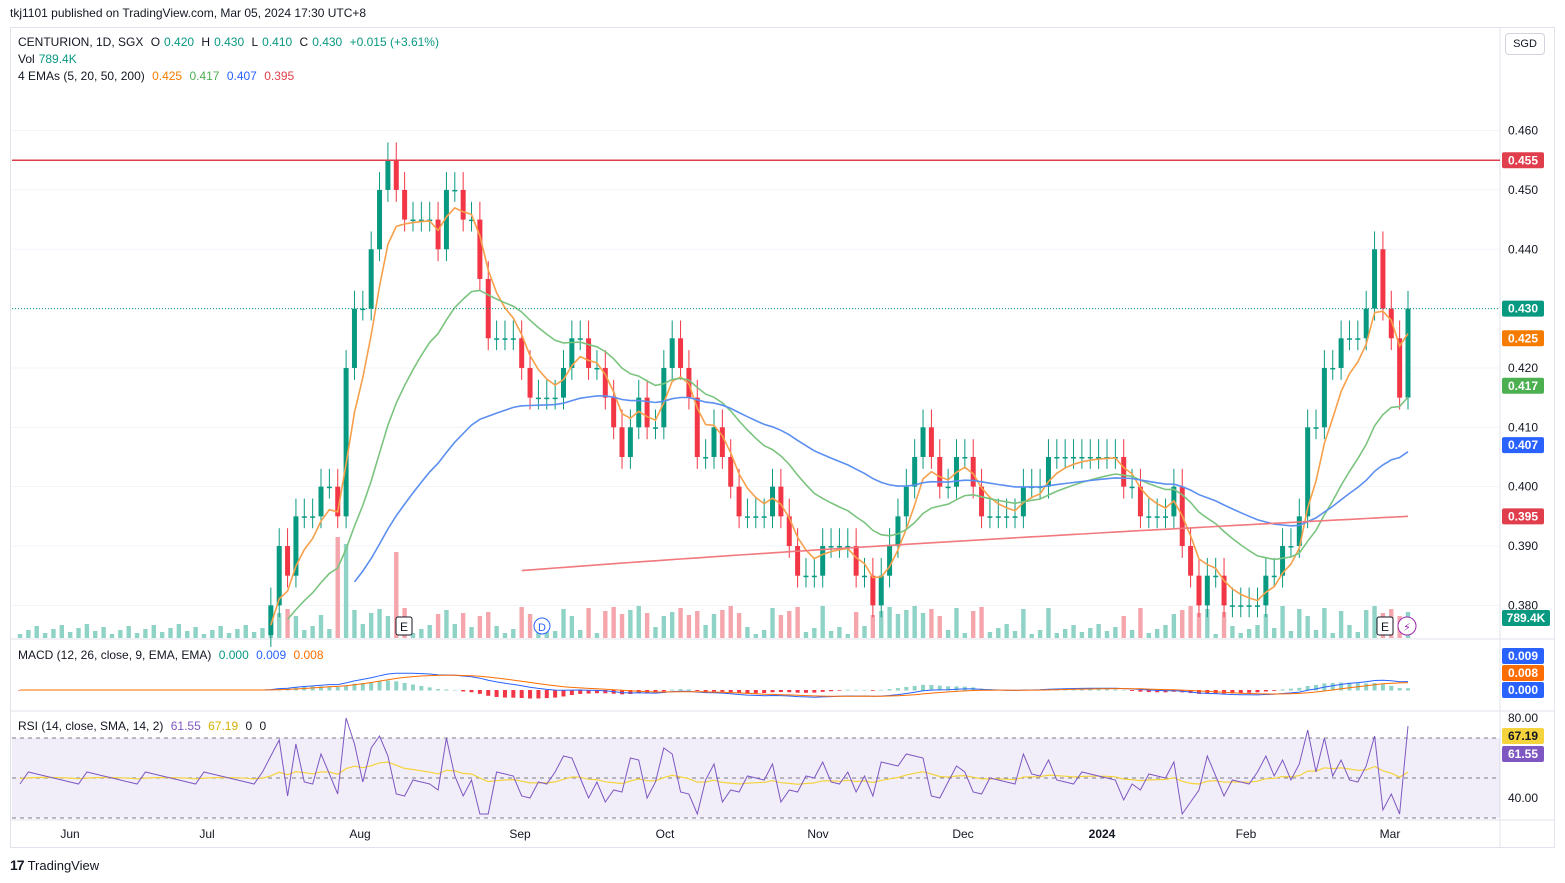 The height and width of the screenshot is (883, 1565). What do you see at coordinates (271, 655) in the screenshot?
I see `macd-value: 0.009` at bounding box center [271, 655].